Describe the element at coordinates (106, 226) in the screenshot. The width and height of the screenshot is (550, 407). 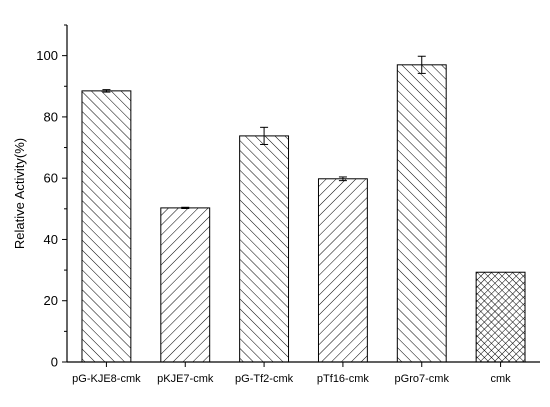
I see `bar-pG-KJE8-cmk` at that location.